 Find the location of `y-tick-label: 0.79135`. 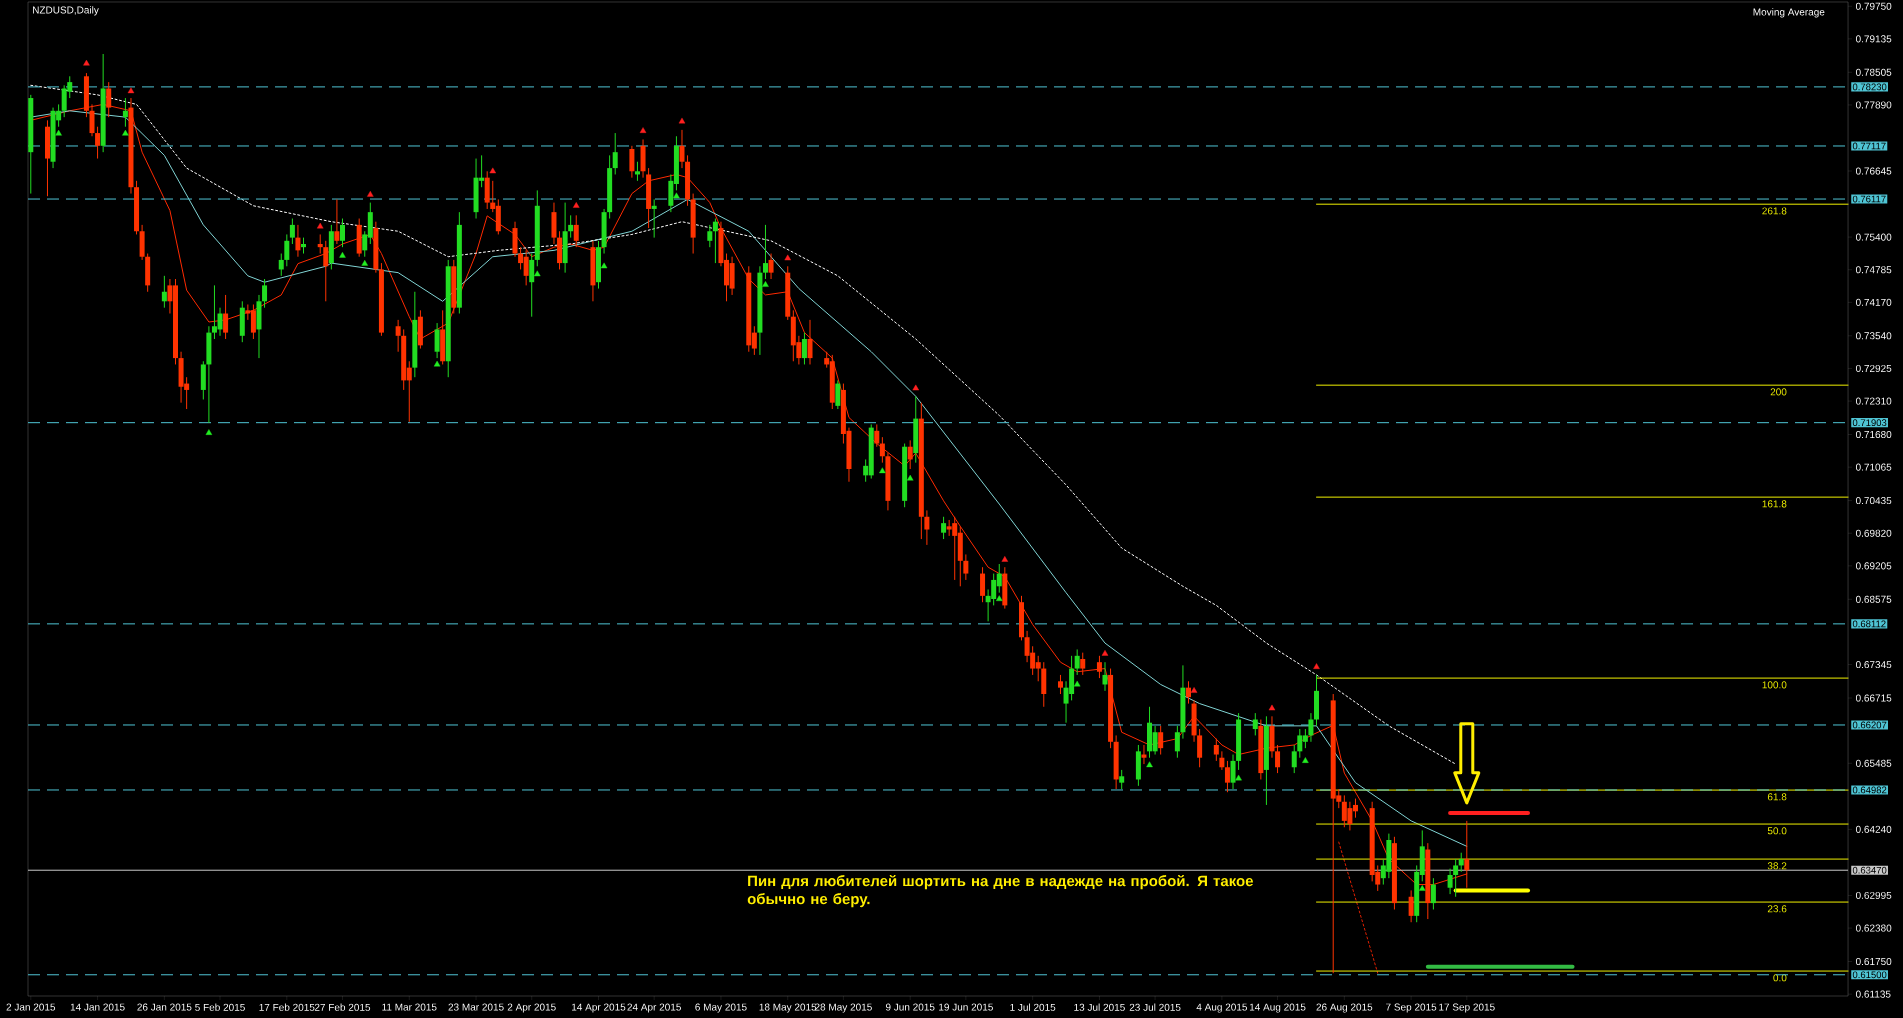

y-tick-label: 0.79135 is located at coordinates (1873, 39).